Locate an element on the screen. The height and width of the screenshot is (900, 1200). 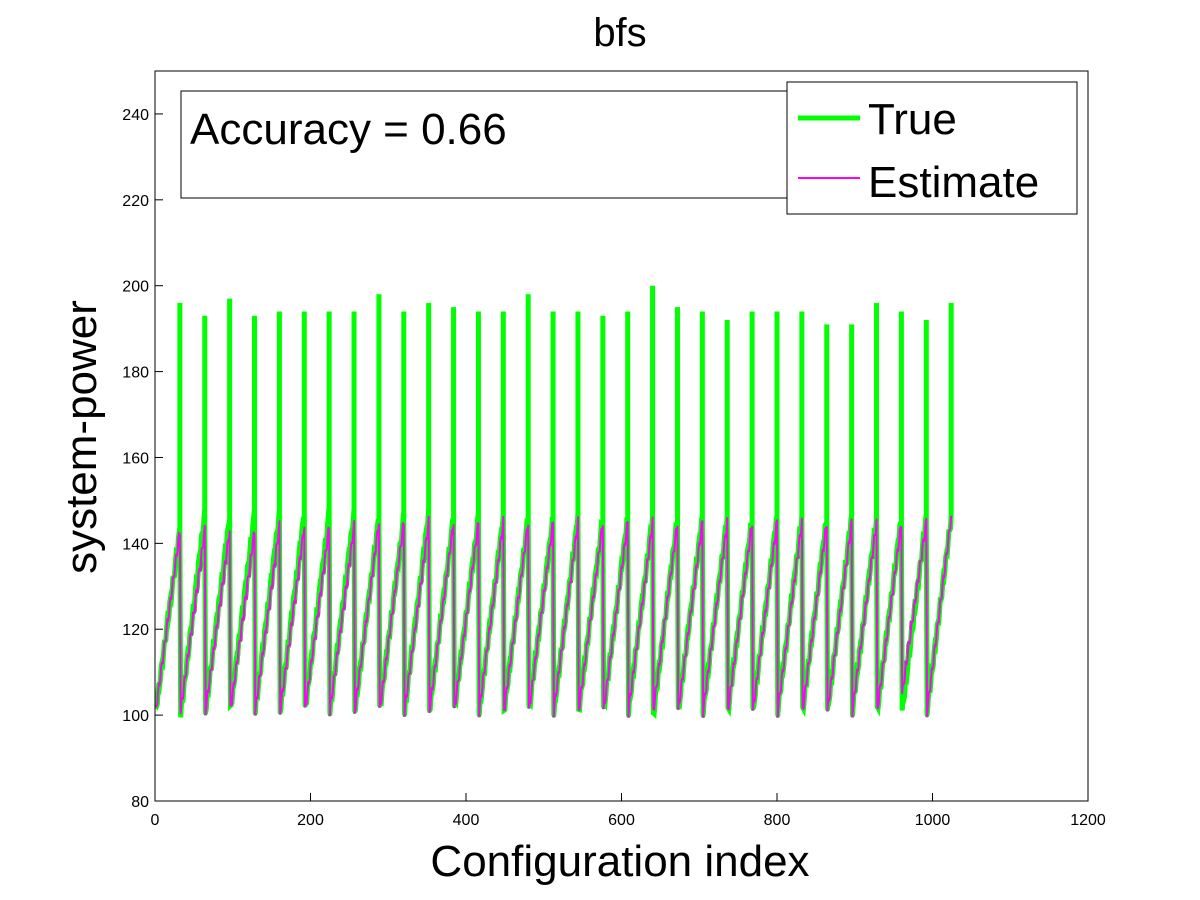
chart-title: bfs is located at coordinates (619, 33).